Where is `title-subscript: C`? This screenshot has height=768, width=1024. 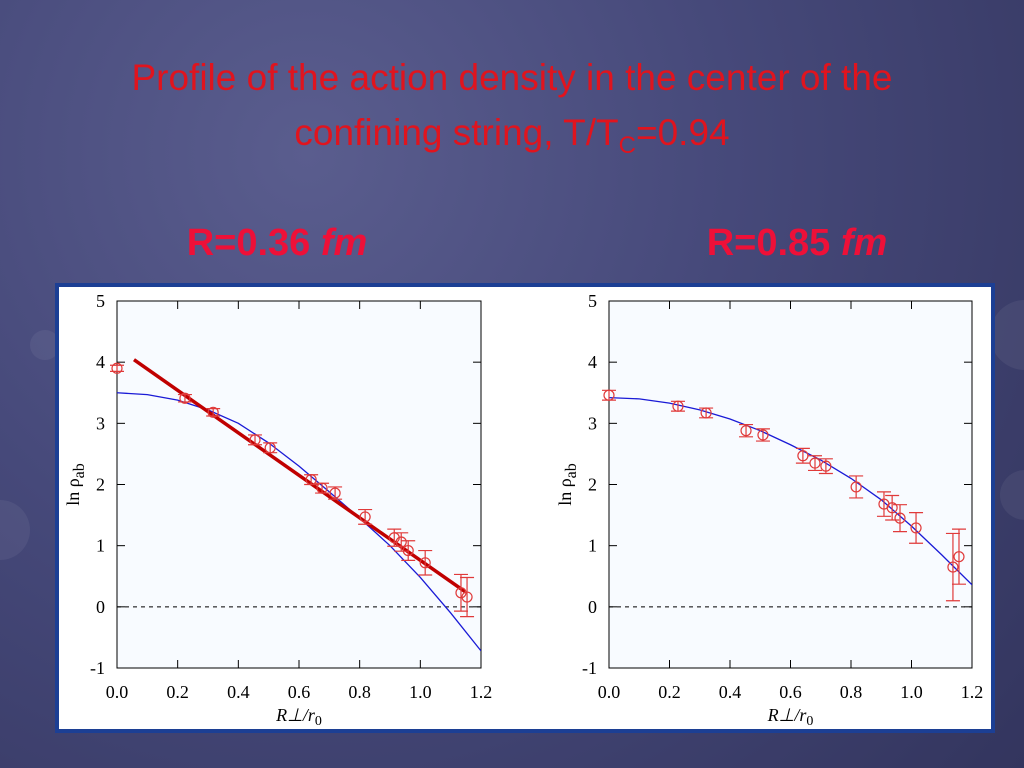
title-subscript: C is located at coordinates (627, 145).